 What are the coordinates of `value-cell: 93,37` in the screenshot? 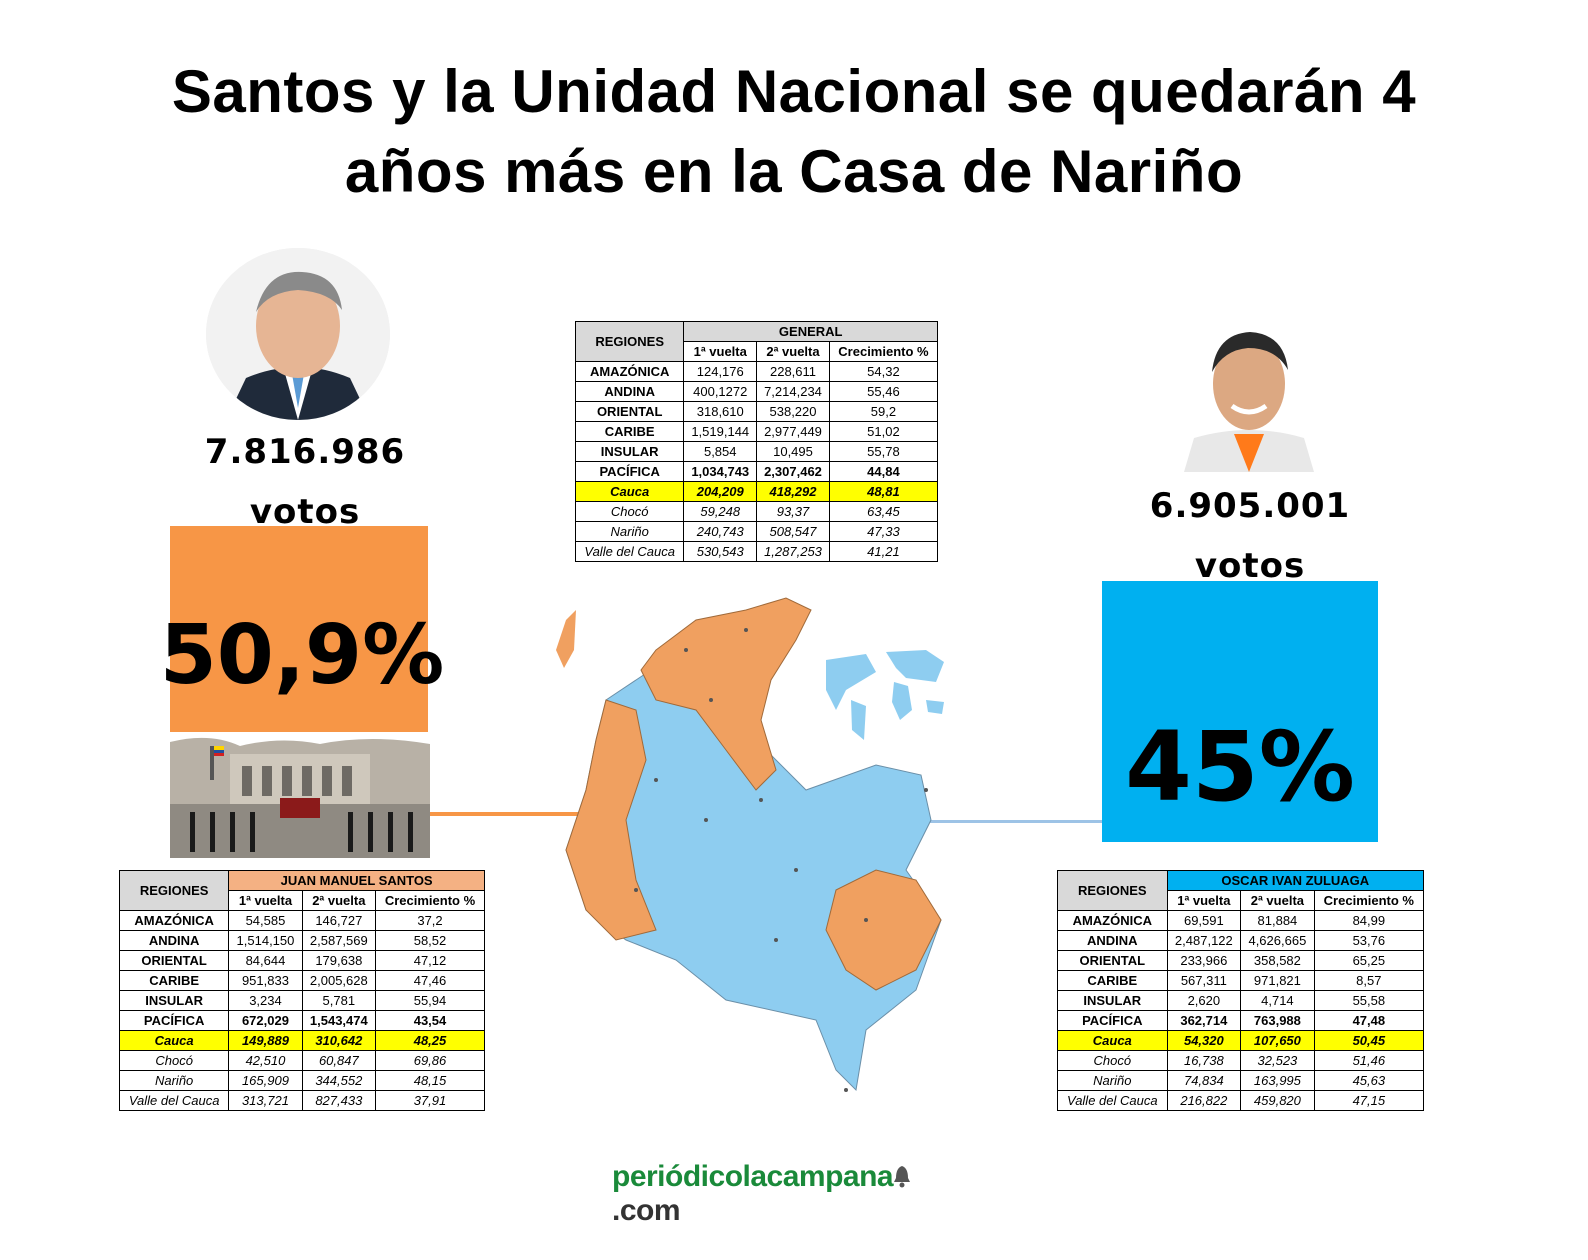 It's located at (793, 511).